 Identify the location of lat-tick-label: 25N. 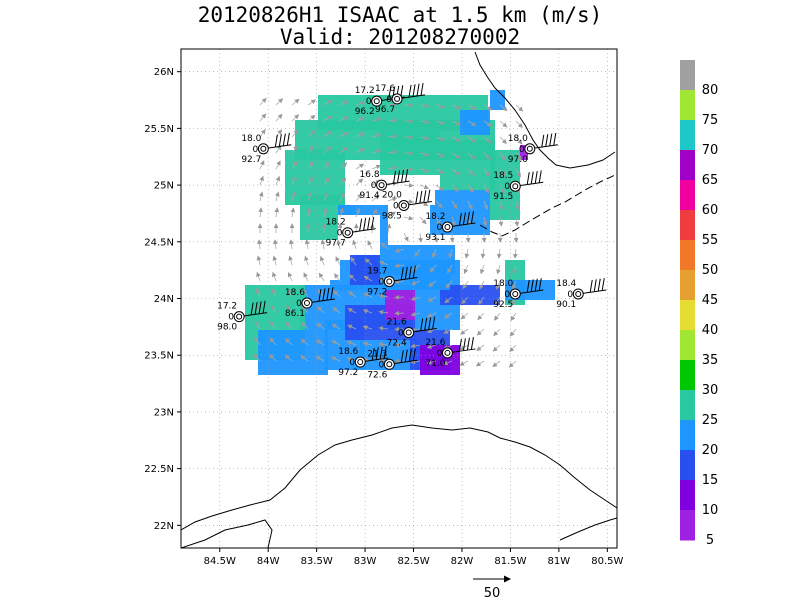
(164, 186).